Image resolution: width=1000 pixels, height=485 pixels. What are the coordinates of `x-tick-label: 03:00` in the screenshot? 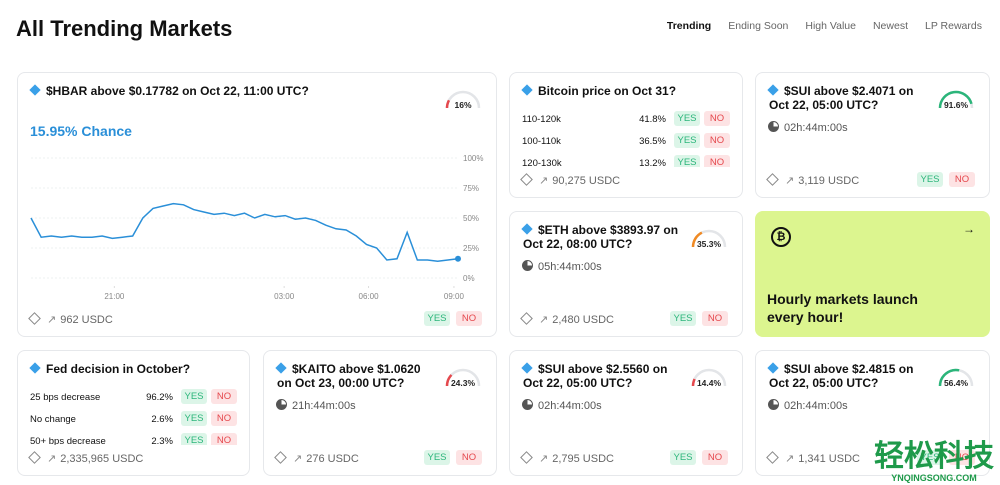 It's located at (284, 296).